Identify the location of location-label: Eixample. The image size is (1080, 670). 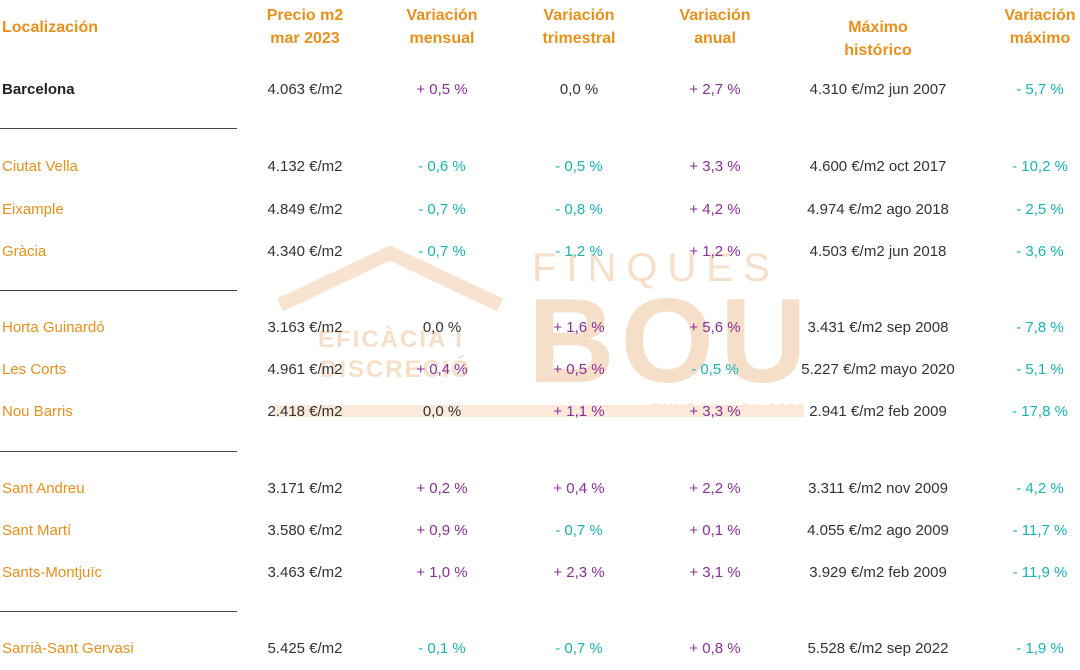
(33, 209).